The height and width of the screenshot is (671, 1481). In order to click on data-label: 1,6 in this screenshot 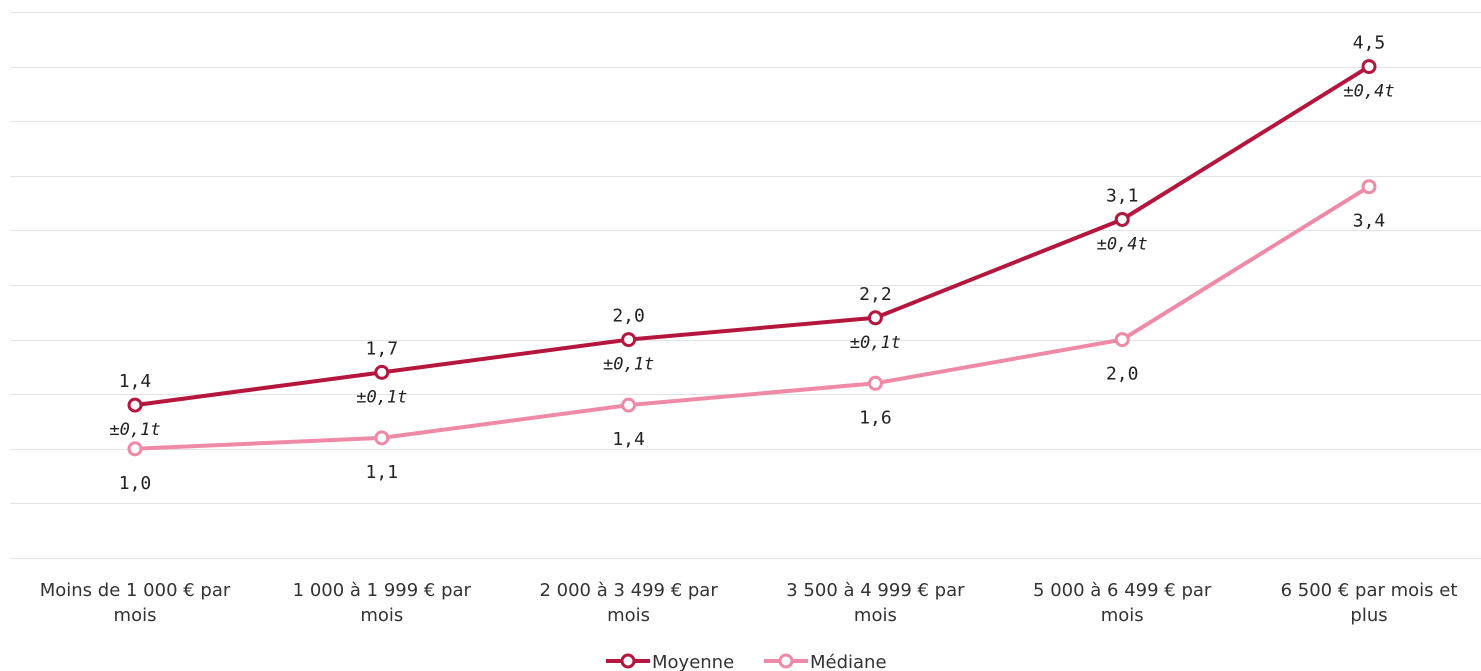, I will do `click(875, 417)`.